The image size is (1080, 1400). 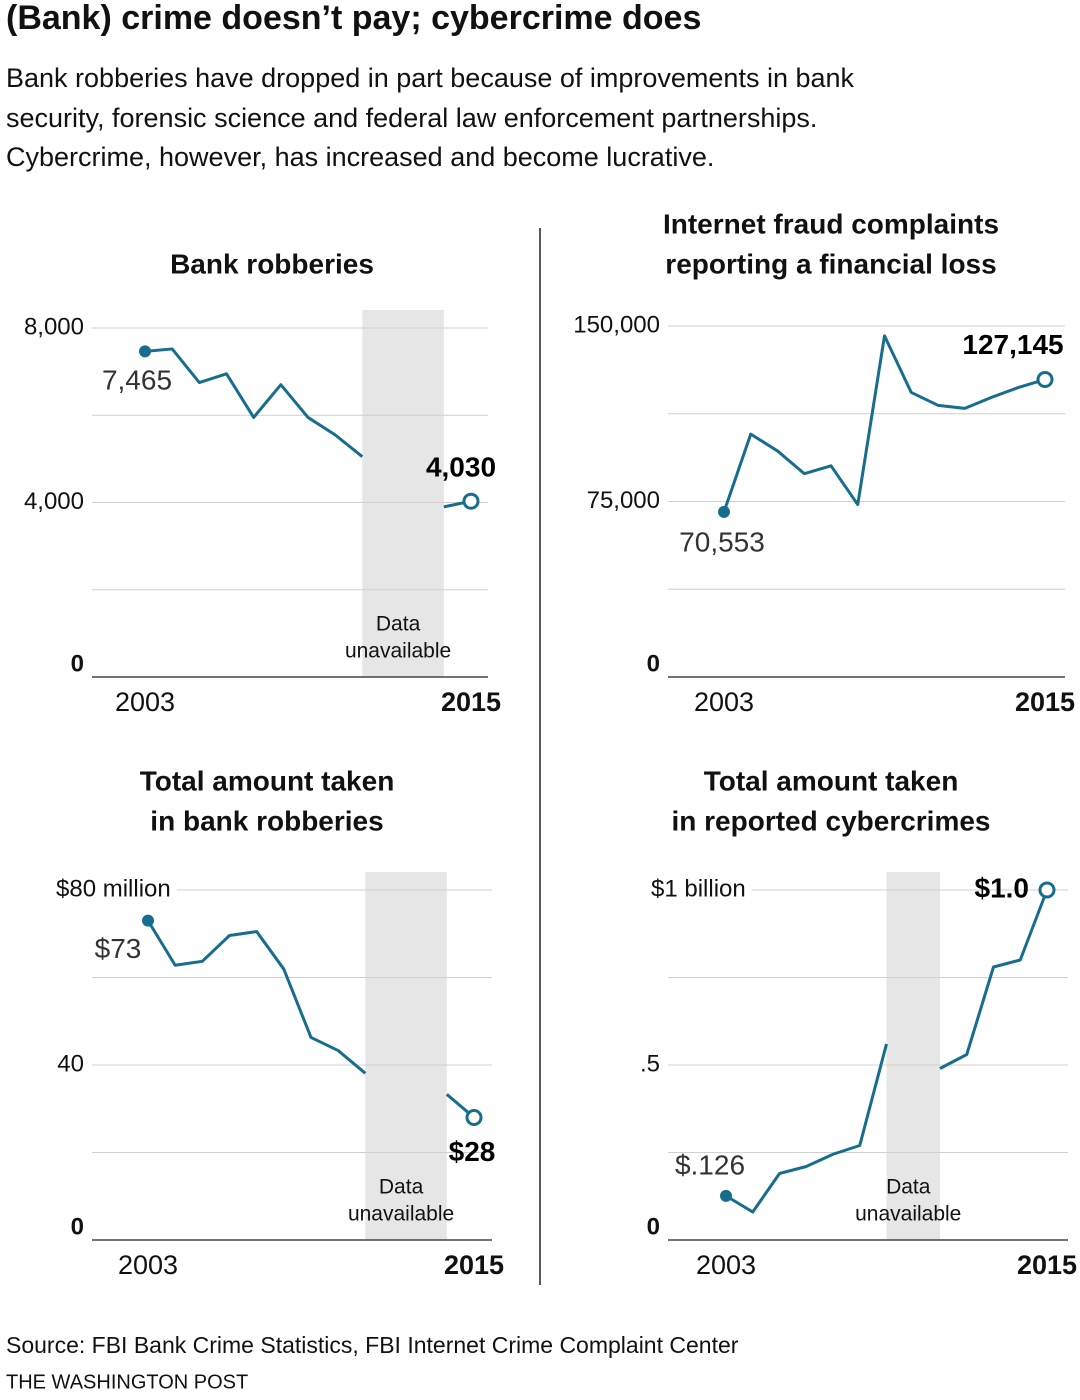 What do you see at coordinates (830, 820) in the screenshot?
I see `chart-title: in reported cybercrimes` at bounding box center [830, 820].